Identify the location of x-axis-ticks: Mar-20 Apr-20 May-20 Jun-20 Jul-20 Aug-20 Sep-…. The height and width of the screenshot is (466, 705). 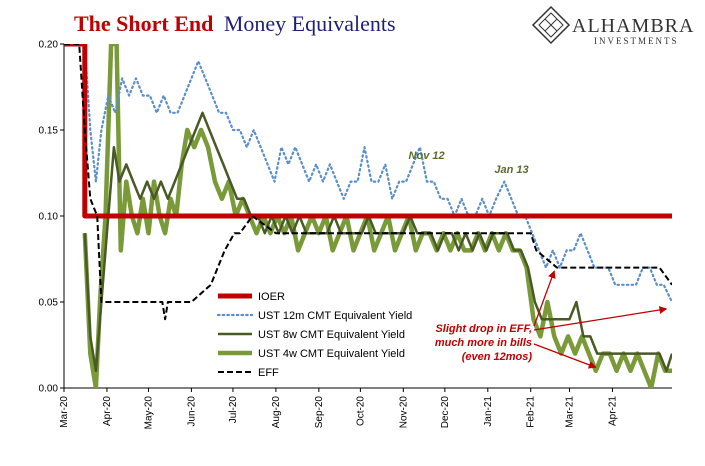
(338, 408).